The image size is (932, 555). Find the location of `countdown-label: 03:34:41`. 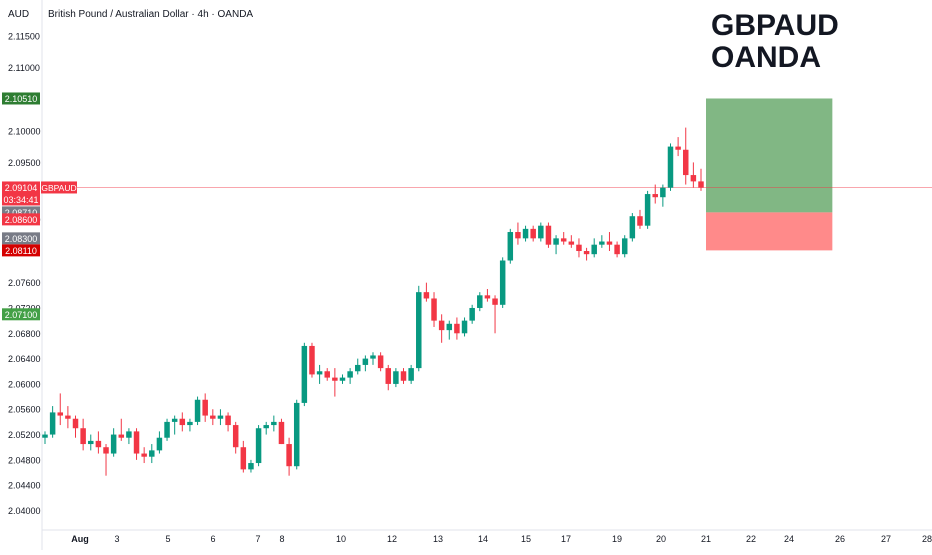

countdown-label: 03:34:41 is located at coordinates (20, 200).